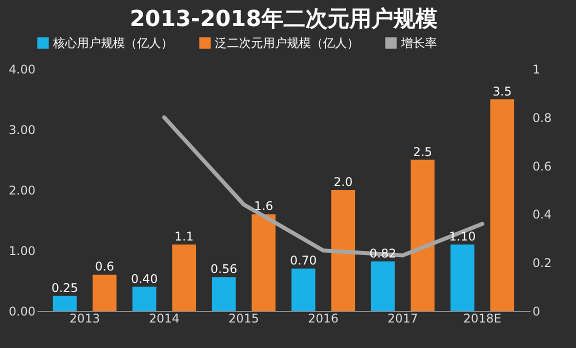 This screenshot has width=576, height=348. What do you see at coordinates (422, 151) in the screenshot?
I see `data-label: 2.5` at bounding box center [422, 151].